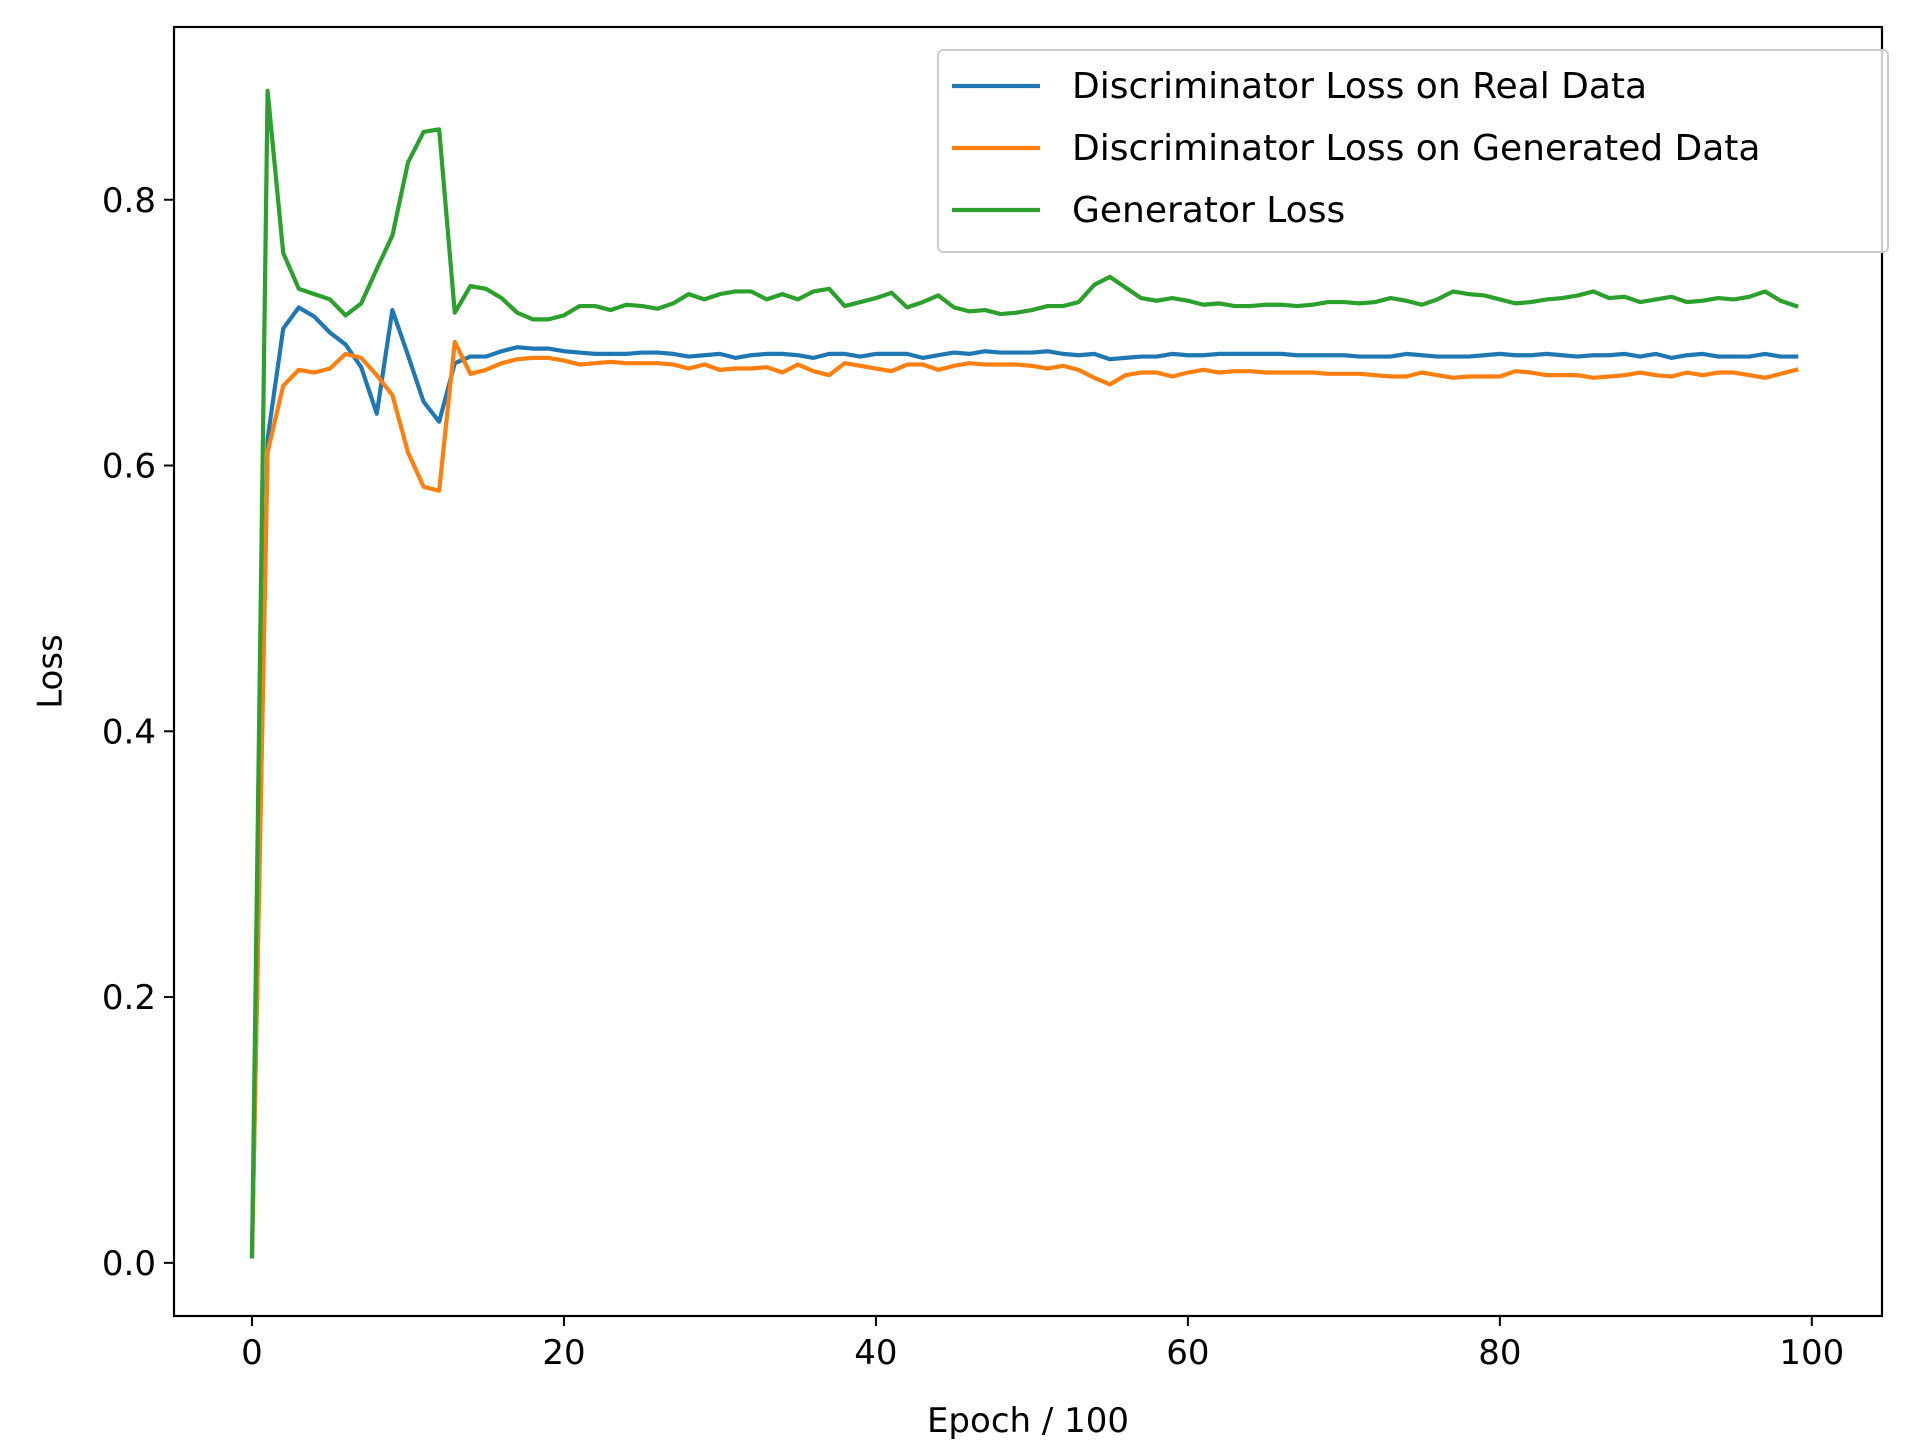  What do you see at coordinates (1499, 1353) in the screenshot?
I see `x-tick-label: 80` at bounding box center [1499, 1353].